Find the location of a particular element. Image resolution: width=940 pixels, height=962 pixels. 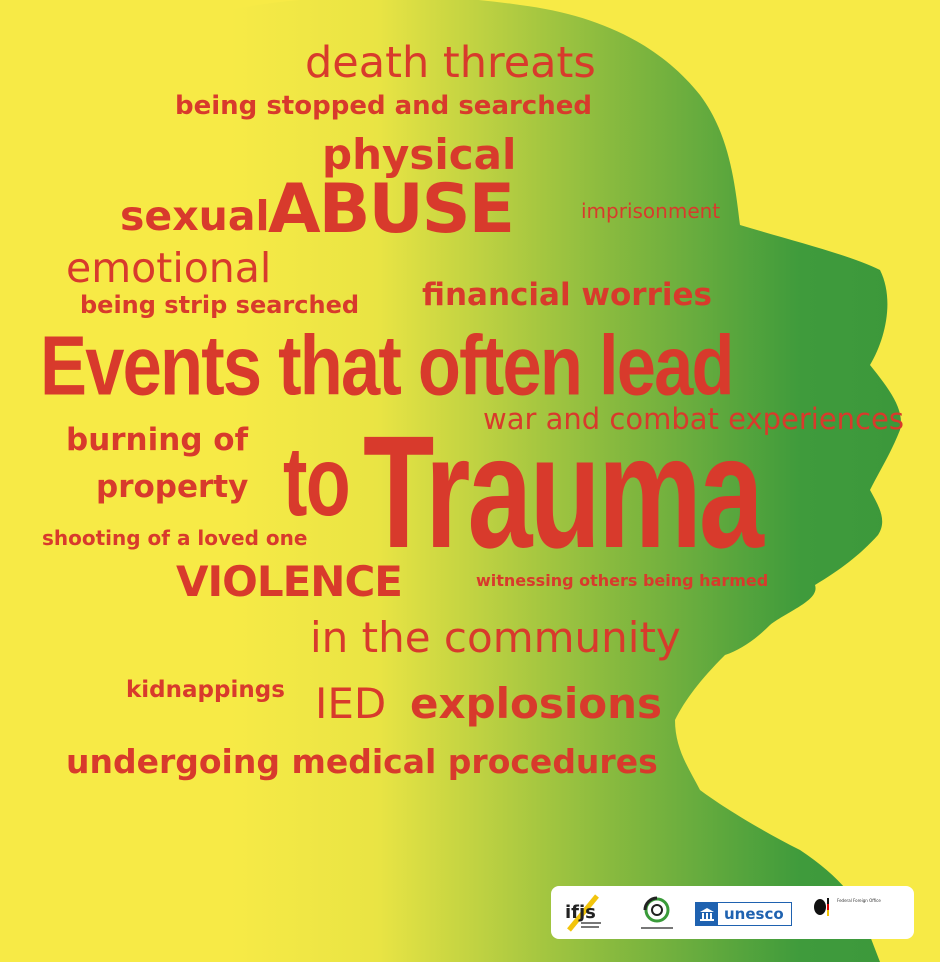

word-physical: physical is located at coordinates (419, 154).